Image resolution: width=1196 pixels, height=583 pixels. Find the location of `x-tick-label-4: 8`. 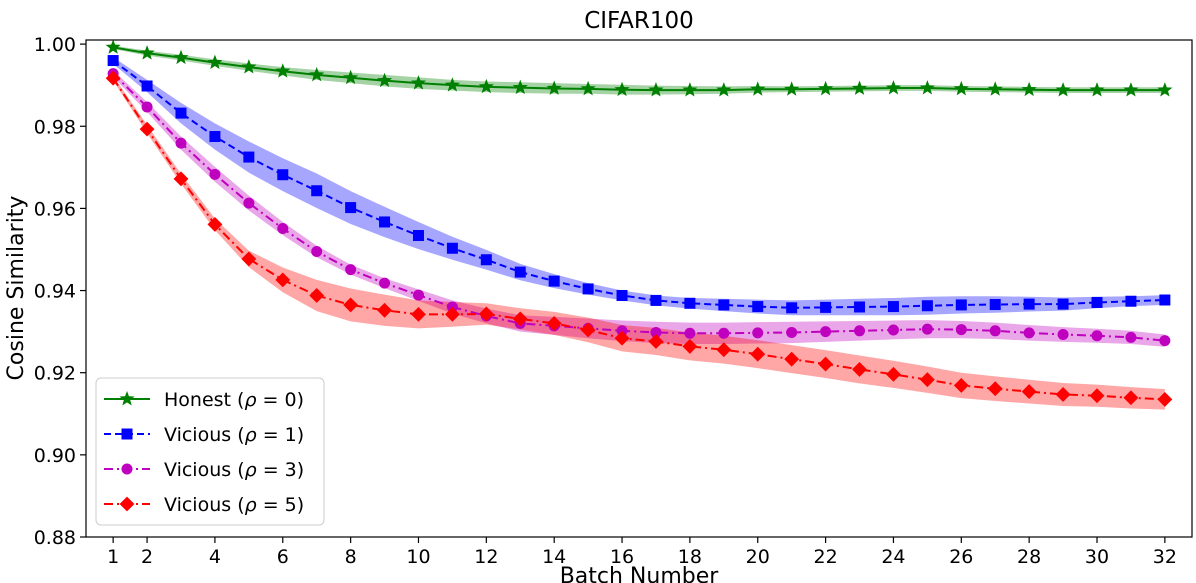

x-tick-label-4: 8 is located at coordinates (351, 557).